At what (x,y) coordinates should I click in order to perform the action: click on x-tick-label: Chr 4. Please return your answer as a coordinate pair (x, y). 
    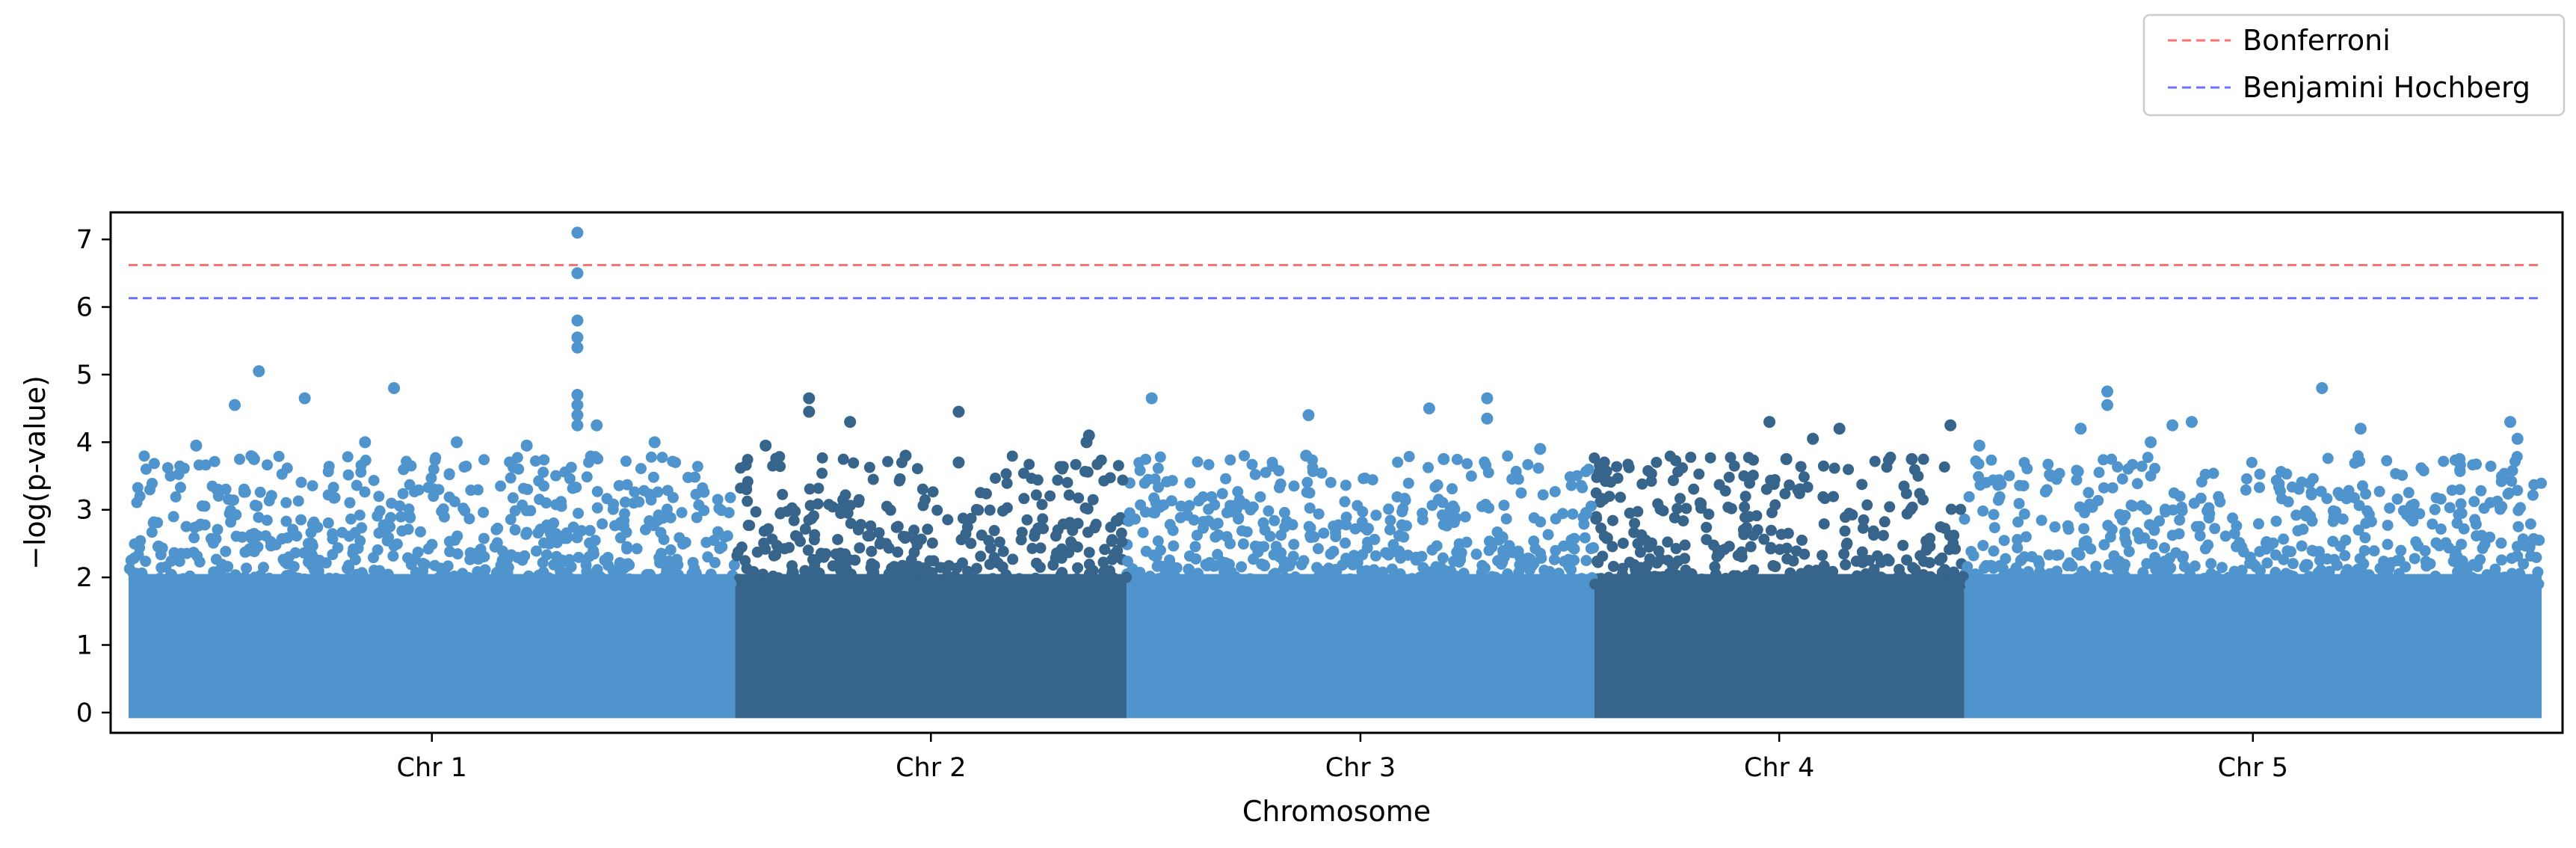
    Looking at the image, I should click on (1779, 768).